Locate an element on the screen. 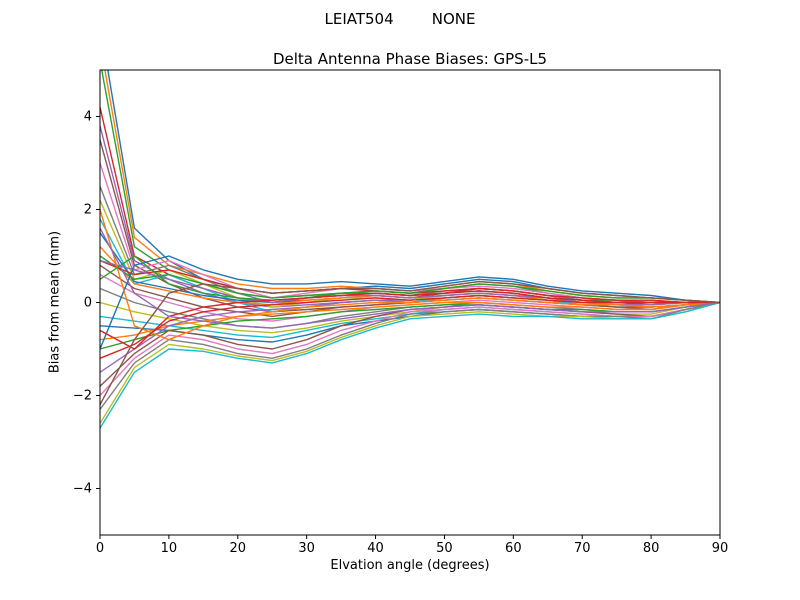 The height and width of the screenshot is (600, 800). x-tick-label: 80 is located at coordinates (651, 548).